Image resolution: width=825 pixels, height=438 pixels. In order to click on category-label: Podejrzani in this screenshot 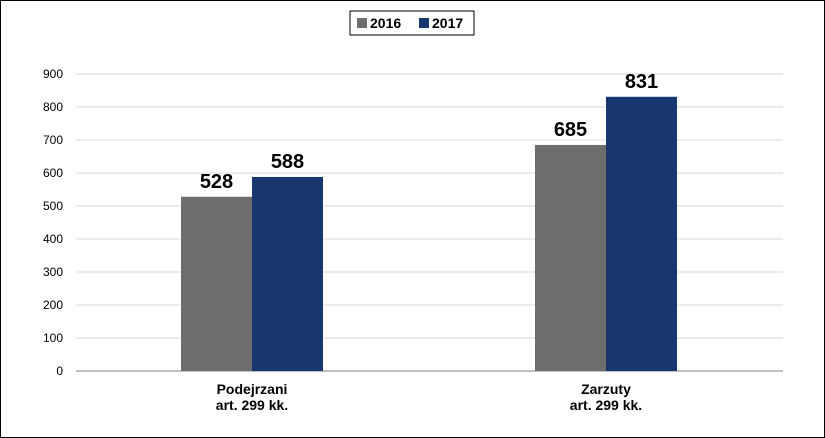, I will do `click(252, 389)`.